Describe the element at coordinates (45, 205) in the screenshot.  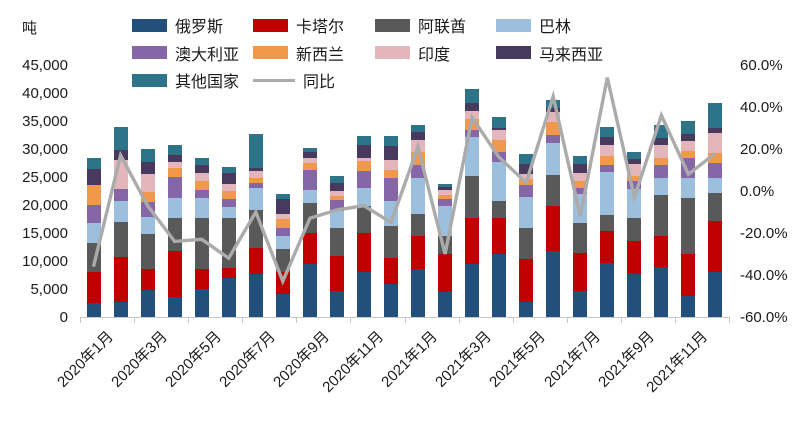
I see `y-left-tick-label: 20,000` at that location.